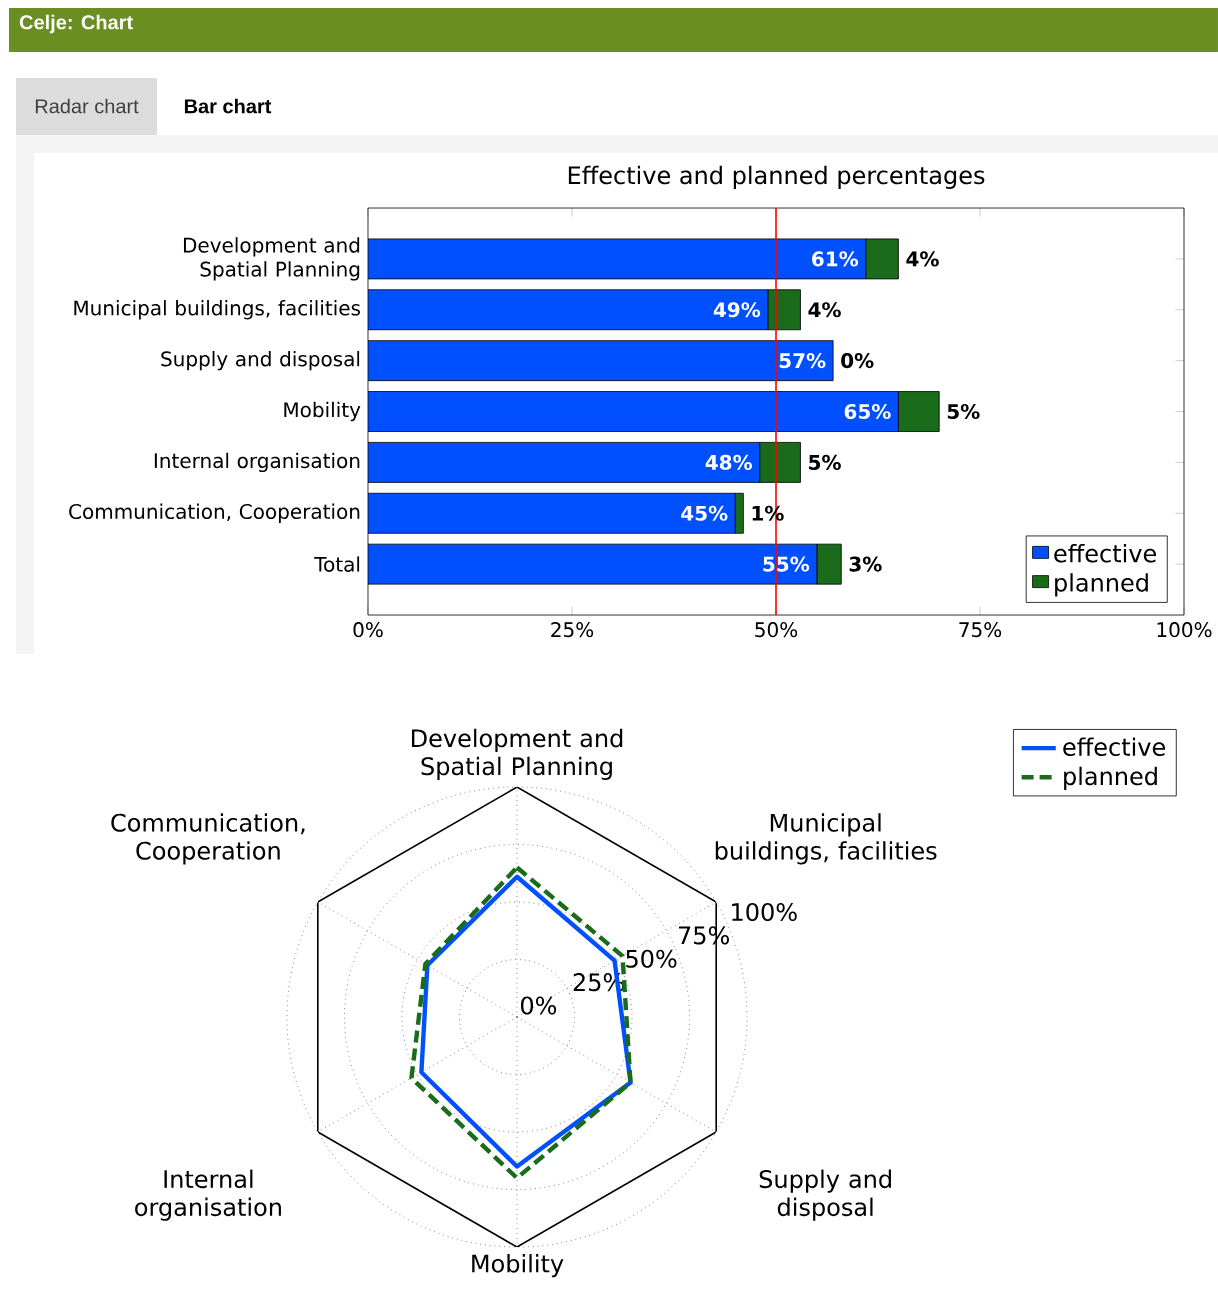 The height and width of the screenshot is (1306, 1218). What do you see at coordinates (802, 361) in the screenshot?
I see `data-label: 57%` at bounding box center [802, 361].